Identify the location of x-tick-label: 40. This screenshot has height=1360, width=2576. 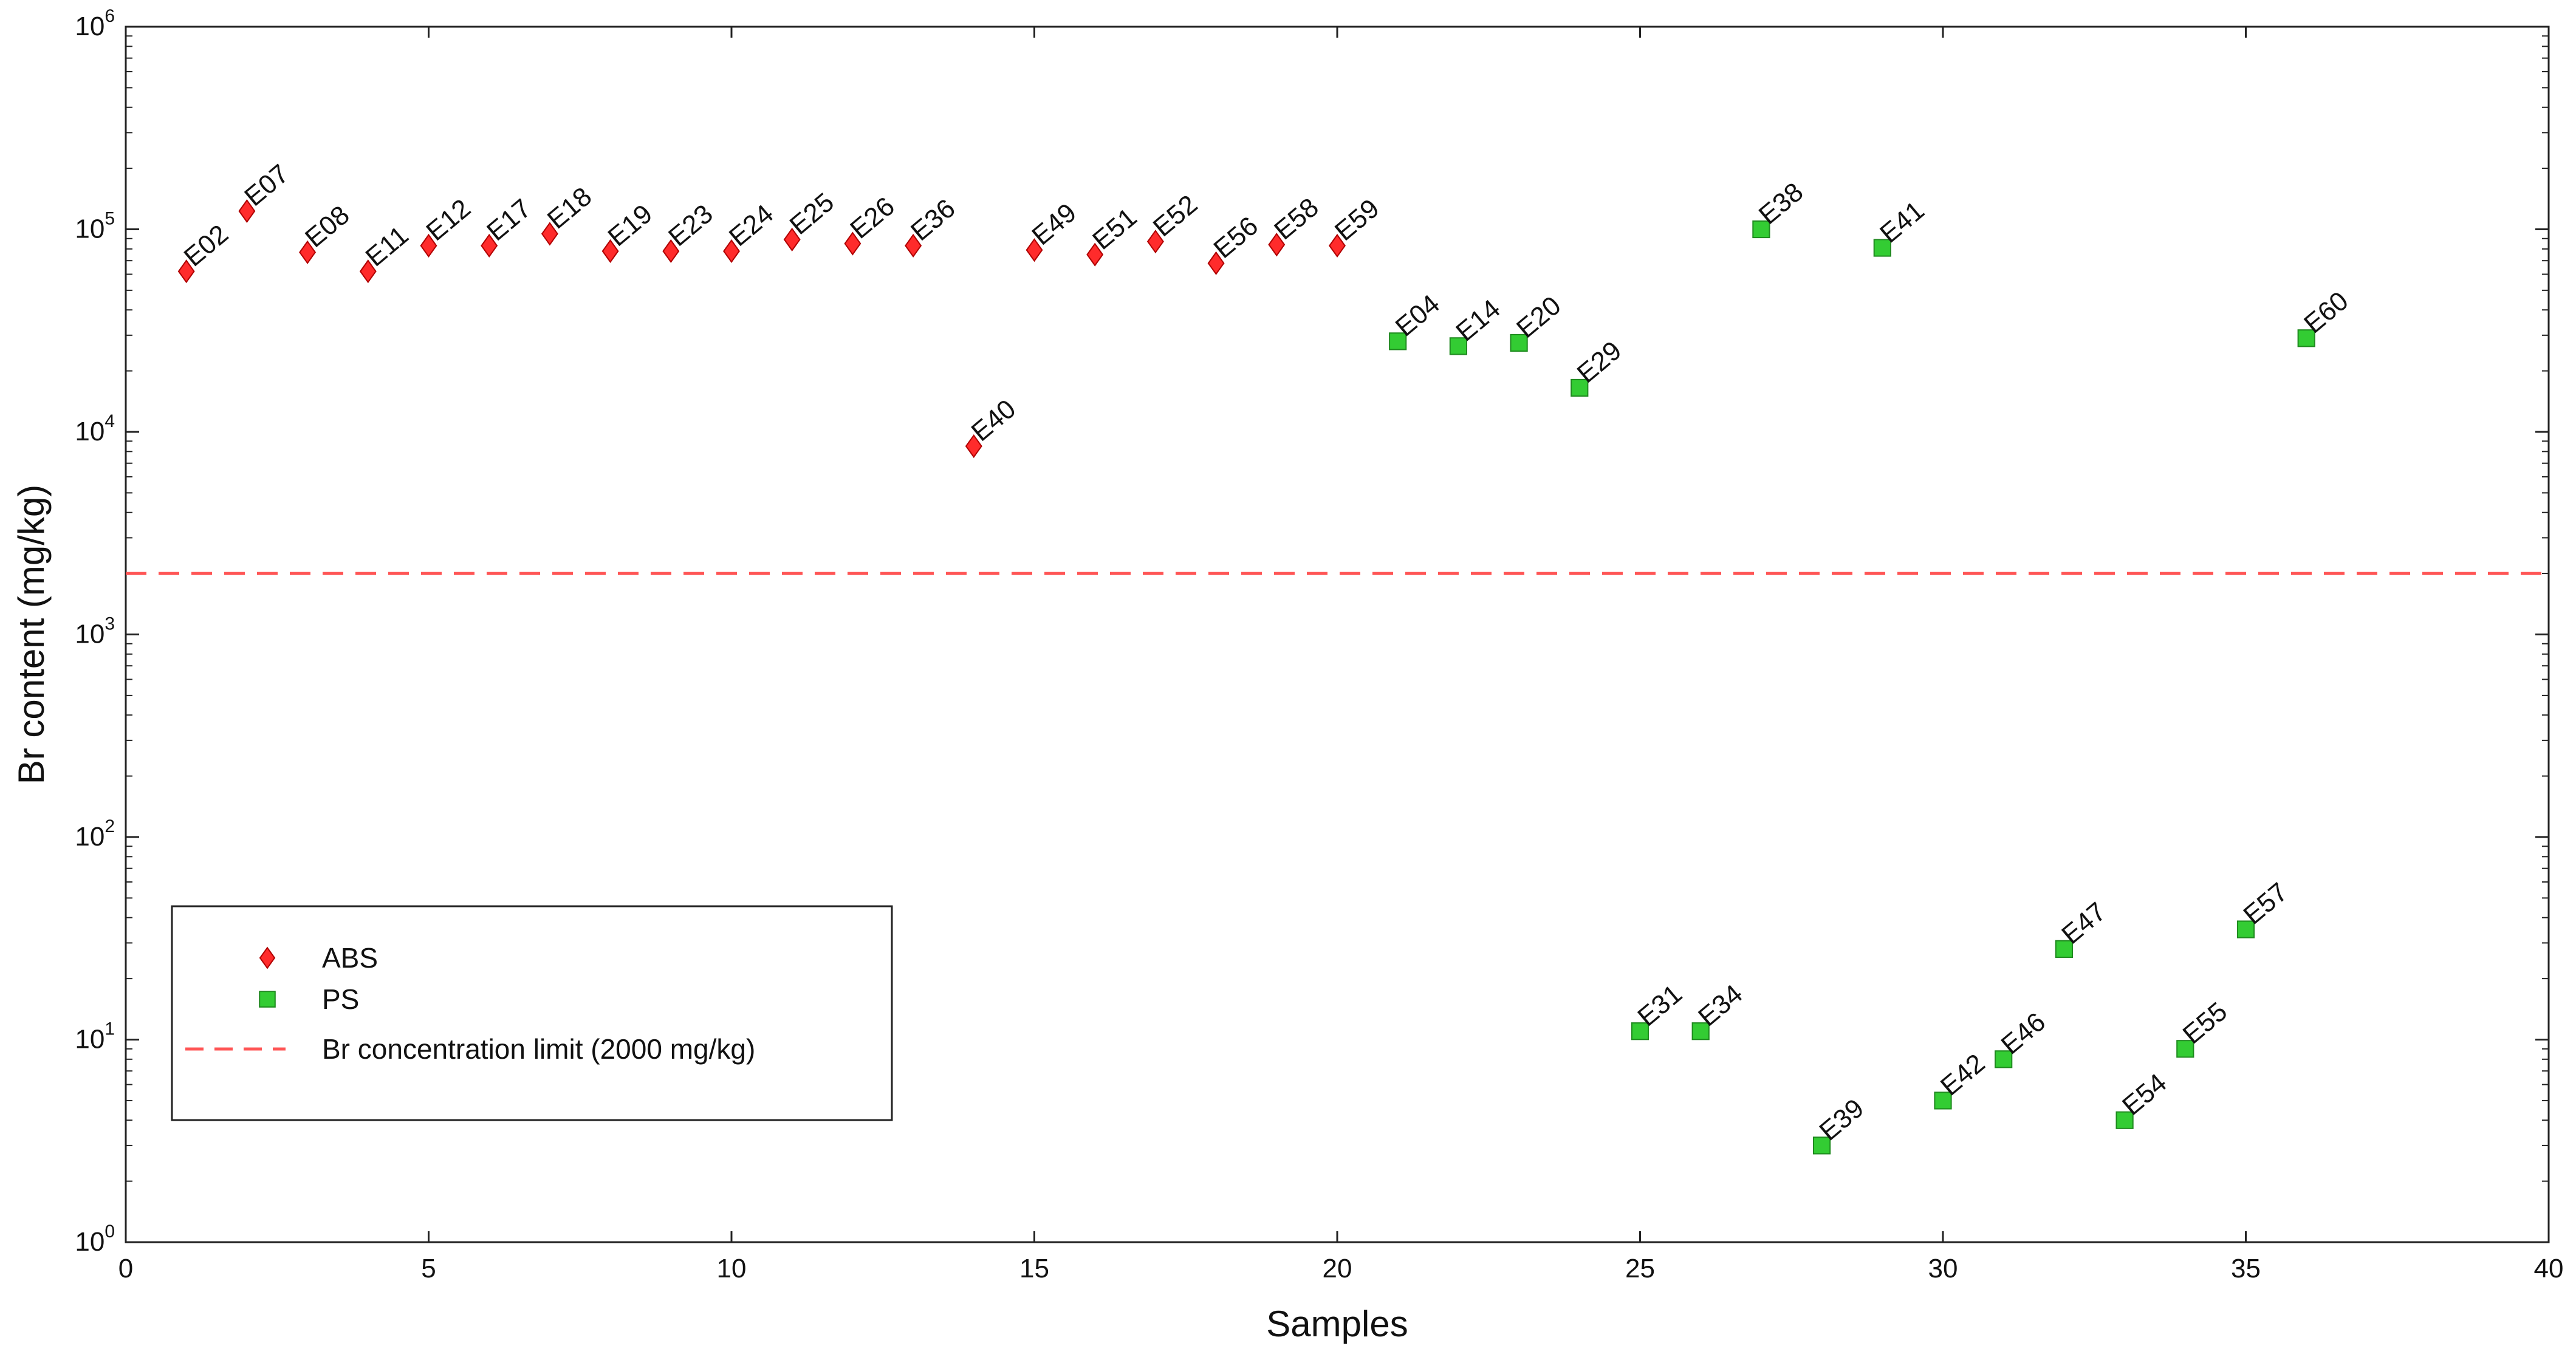
(2549, 1268).